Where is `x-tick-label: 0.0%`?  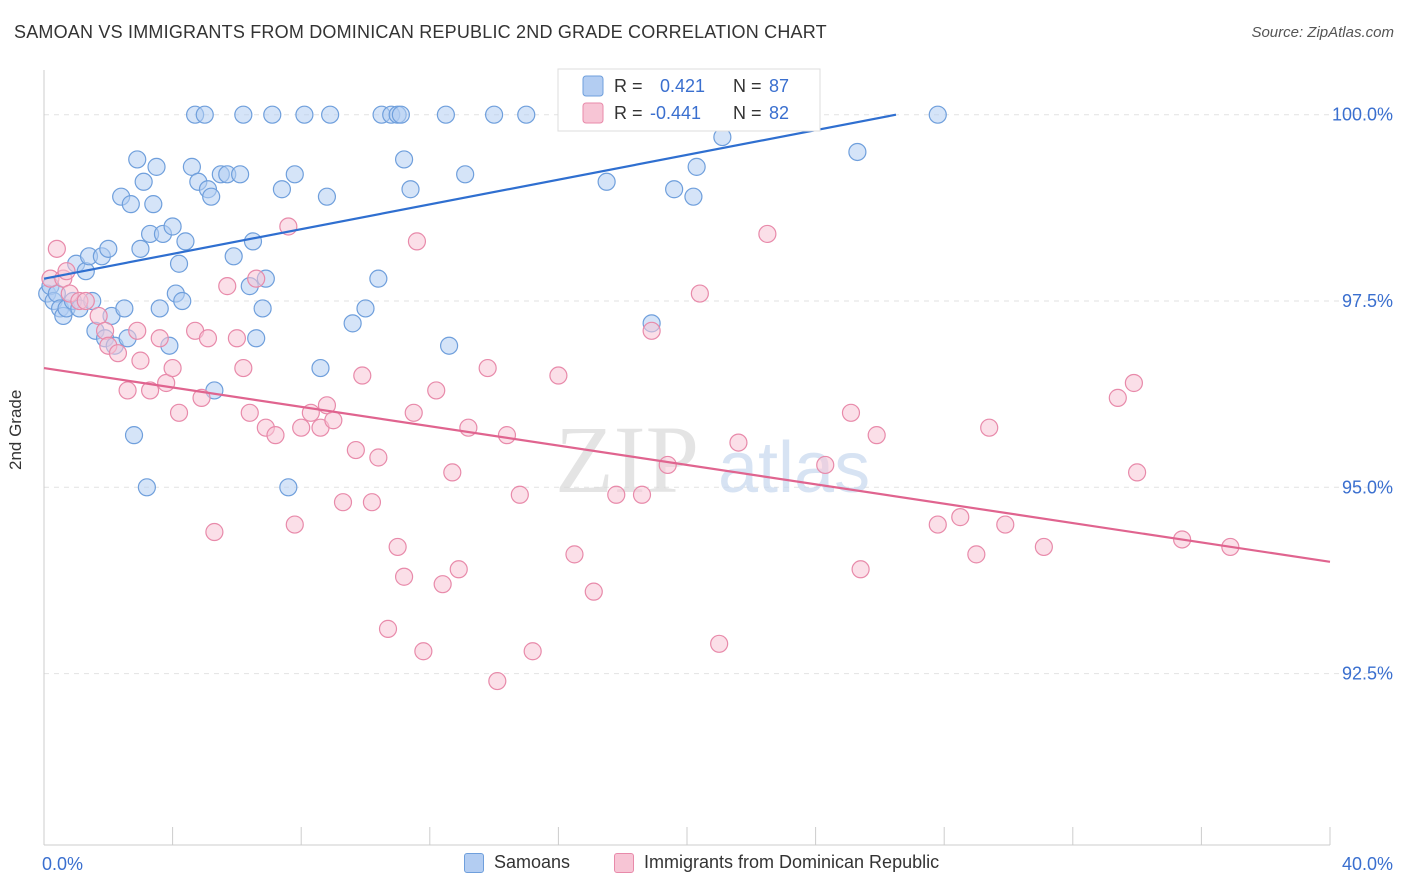
x-tick-label: 0.0% is located at coordinates (62, 864).